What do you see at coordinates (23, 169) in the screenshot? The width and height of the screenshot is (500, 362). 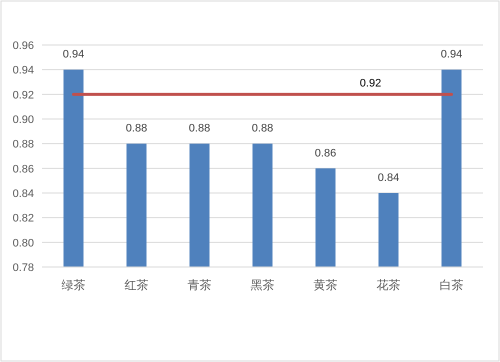 I see `y-tick-label: 0.86` at bounding box center [23, 169].